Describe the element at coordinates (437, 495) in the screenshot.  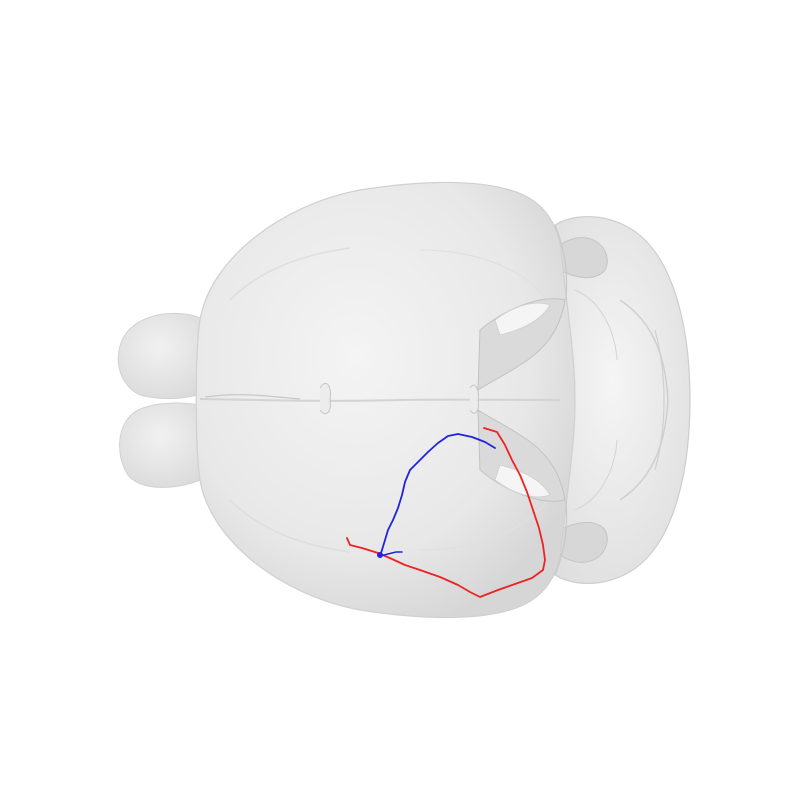
I see `trace-blue` at that location.